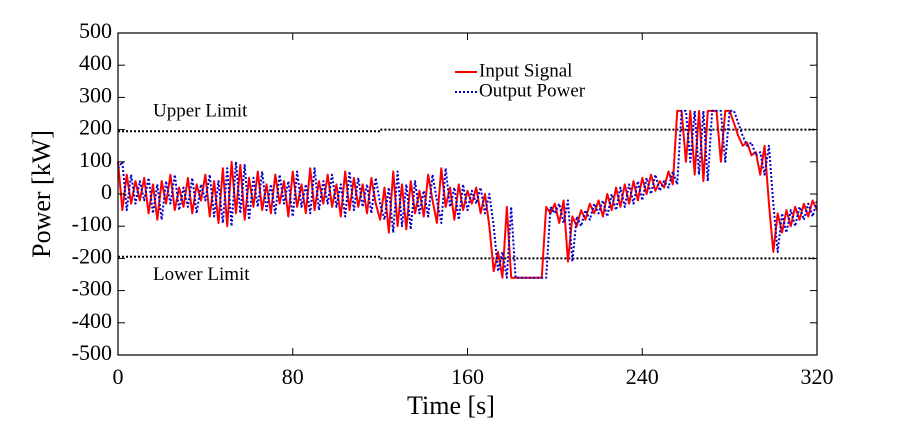 The image size is (900, 428). I want to click on x-tick-label: 240, so click(642, 376).